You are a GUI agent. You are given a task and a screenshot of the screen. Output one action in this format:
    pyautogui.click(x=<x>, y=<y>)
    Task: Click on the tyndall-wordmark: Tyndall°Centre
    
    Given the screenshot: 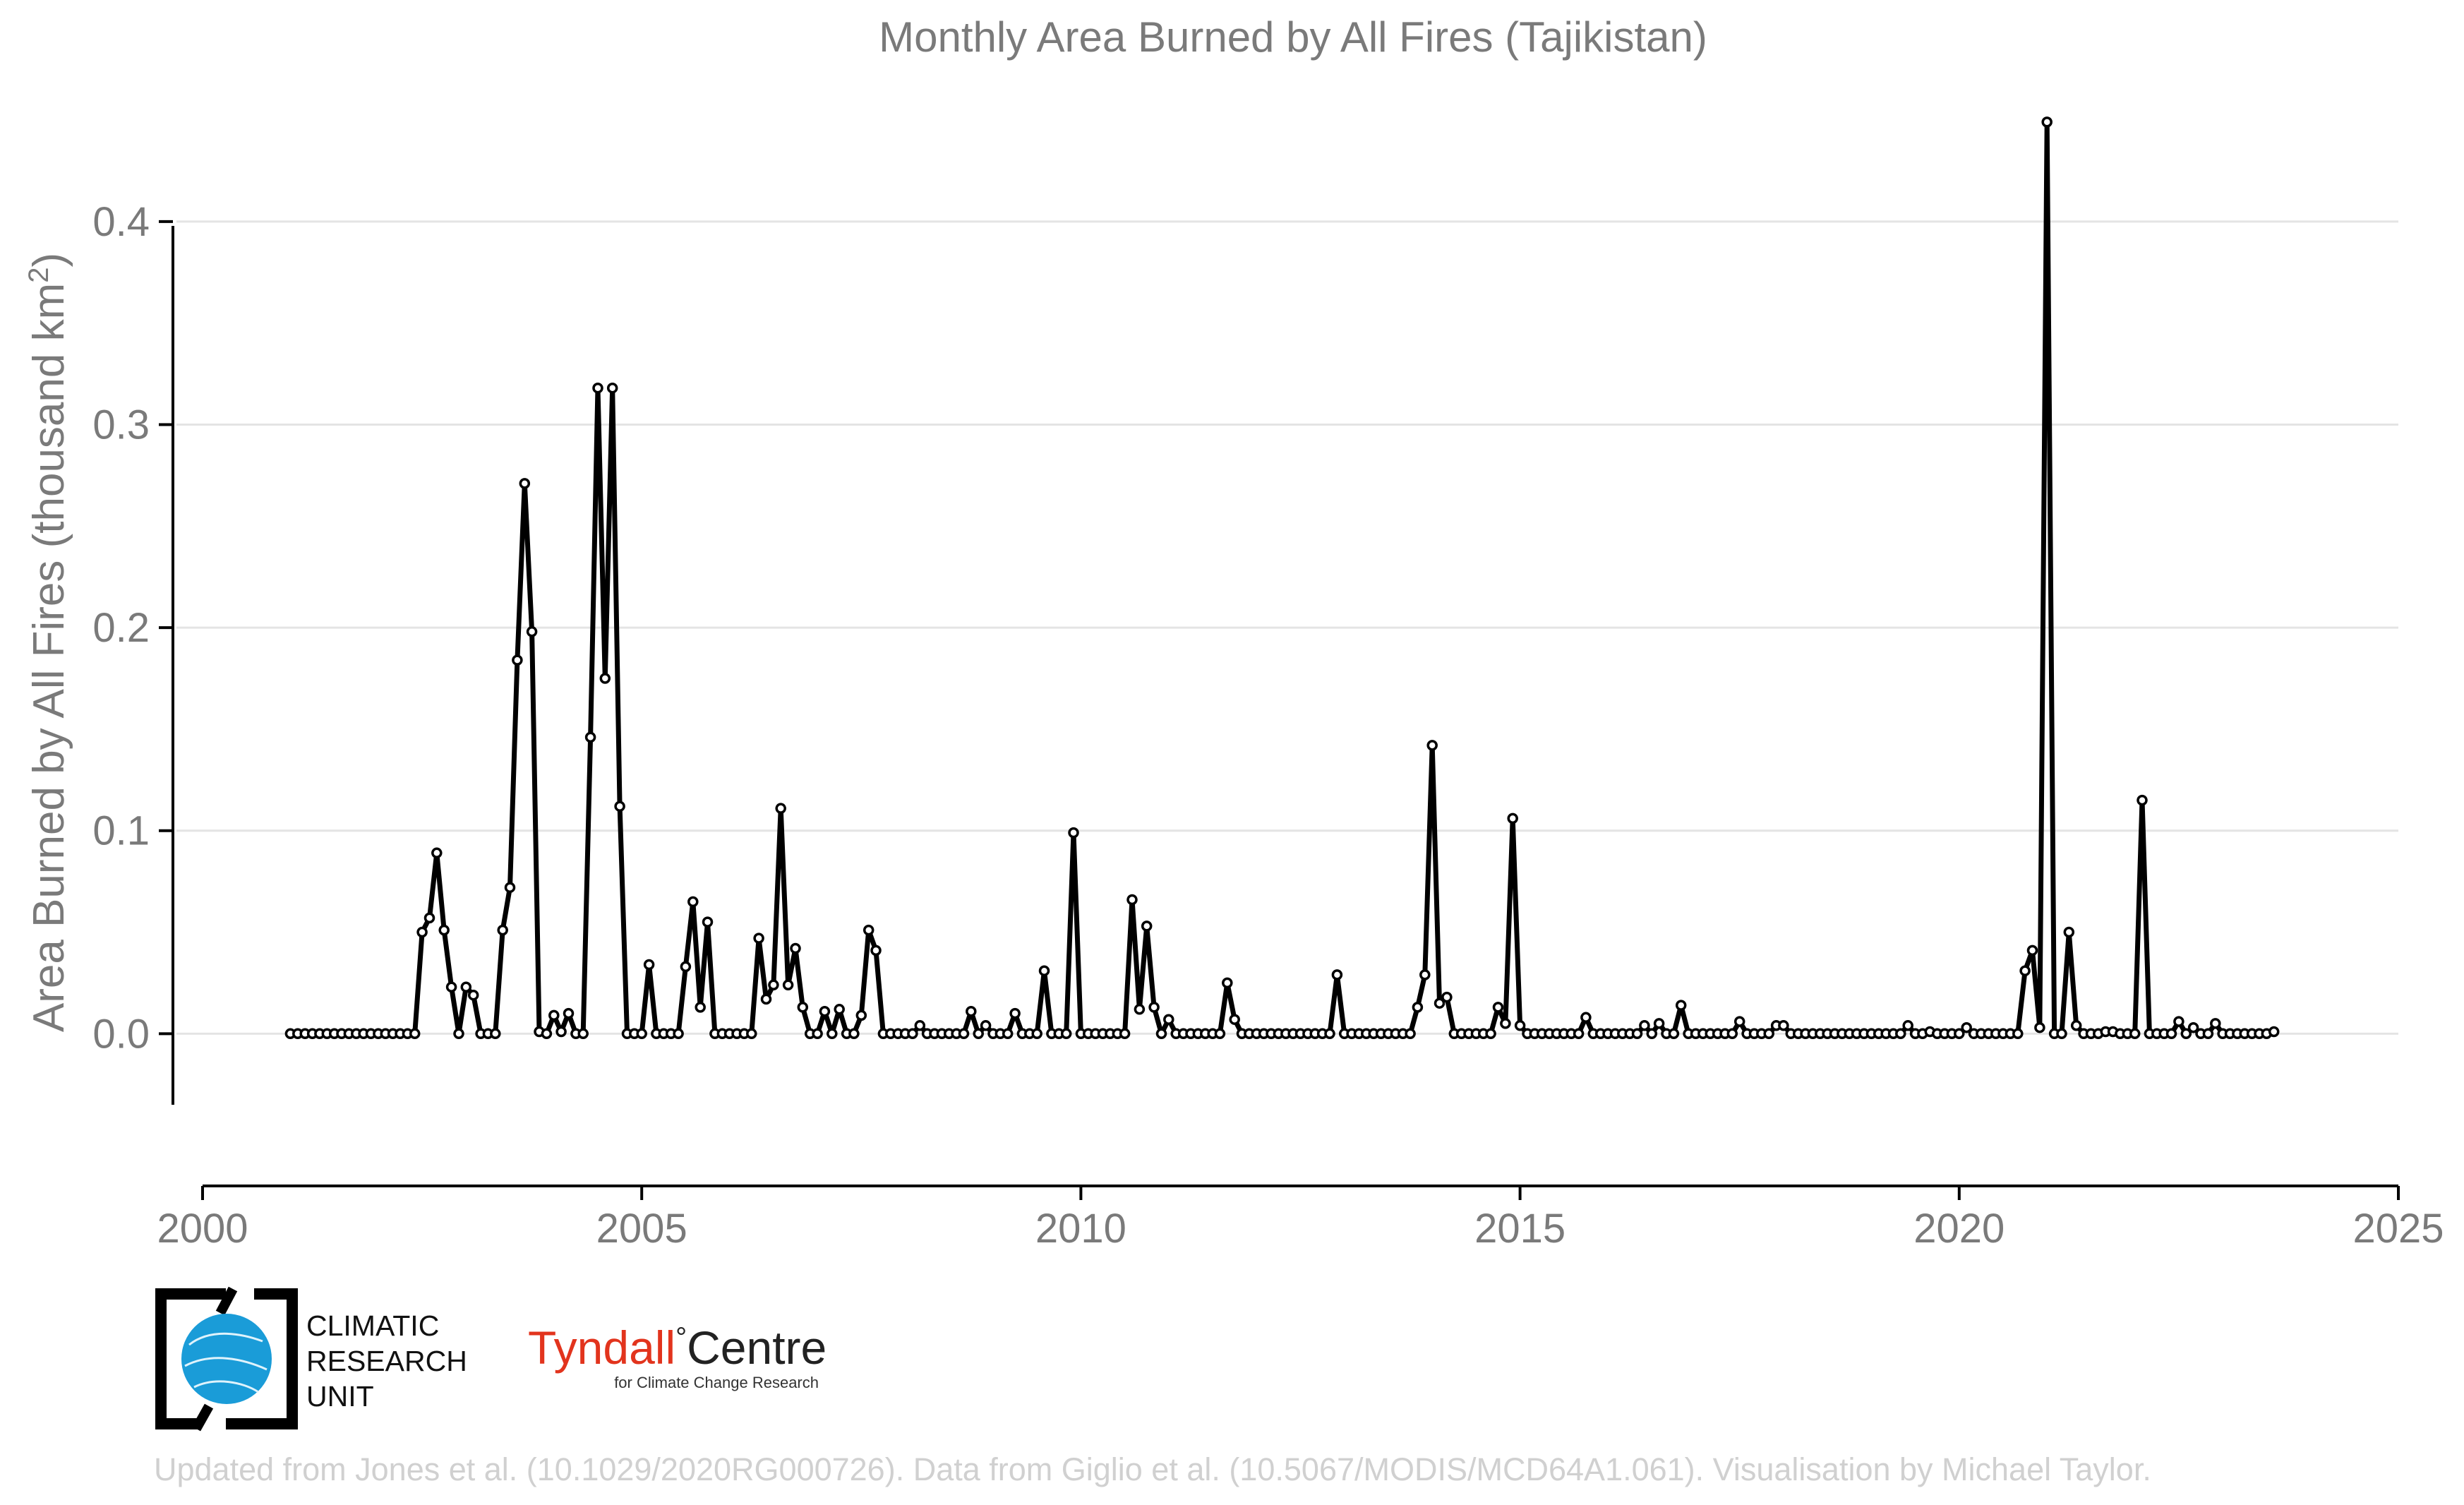 What is the action you would take?
    pyautogui.click(x=677, y=1347)
    